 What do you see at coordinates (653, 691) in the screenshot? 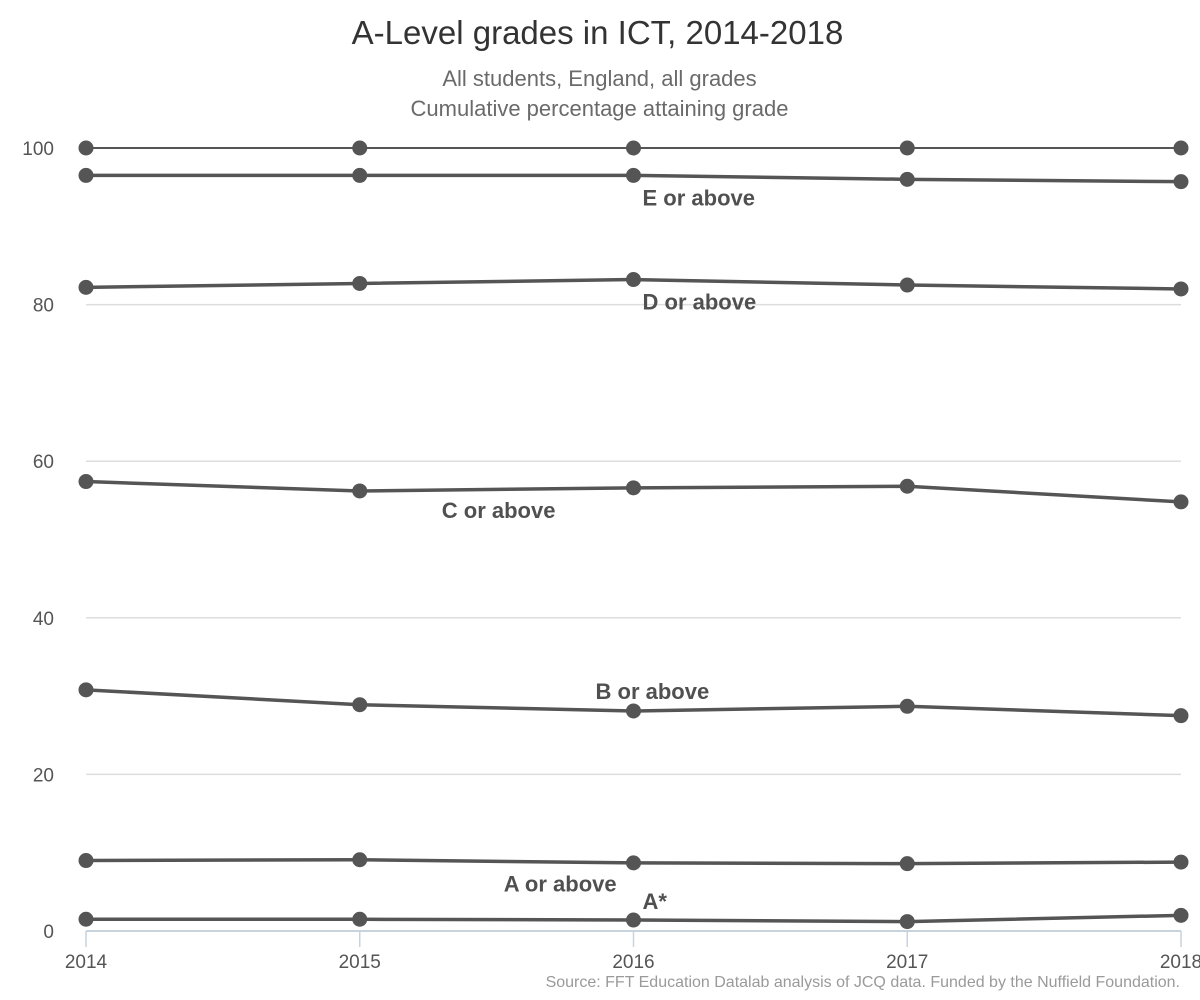
I see `series-label-b-or-above: B or above` at bounding box center [653, 691].